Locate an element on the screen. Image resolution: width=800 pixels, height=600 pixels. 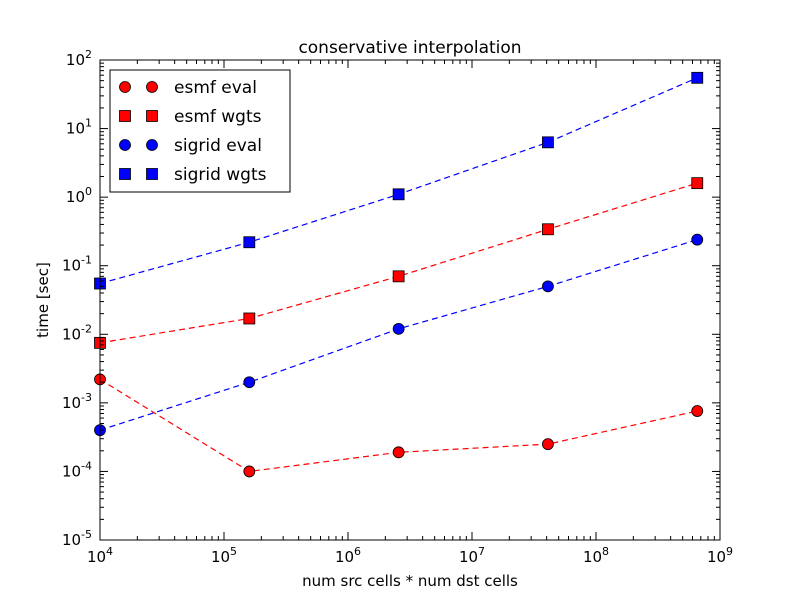
chart-title: conservative interpolation is located at coordinates (409, 48).